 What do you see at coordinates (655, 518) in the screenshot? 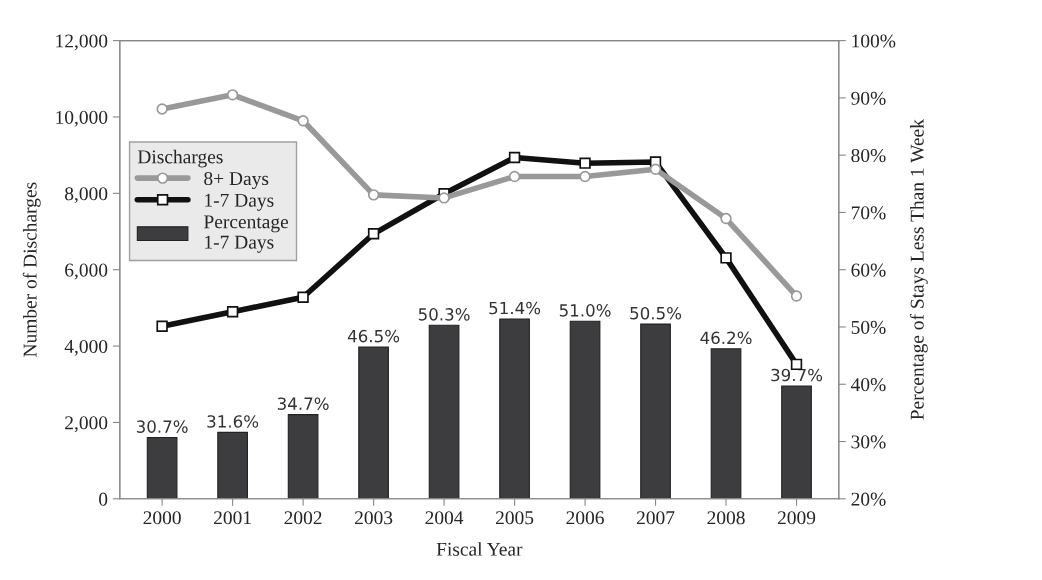
I see `x-tick-label: 2007` at bounding box center [655, 518].